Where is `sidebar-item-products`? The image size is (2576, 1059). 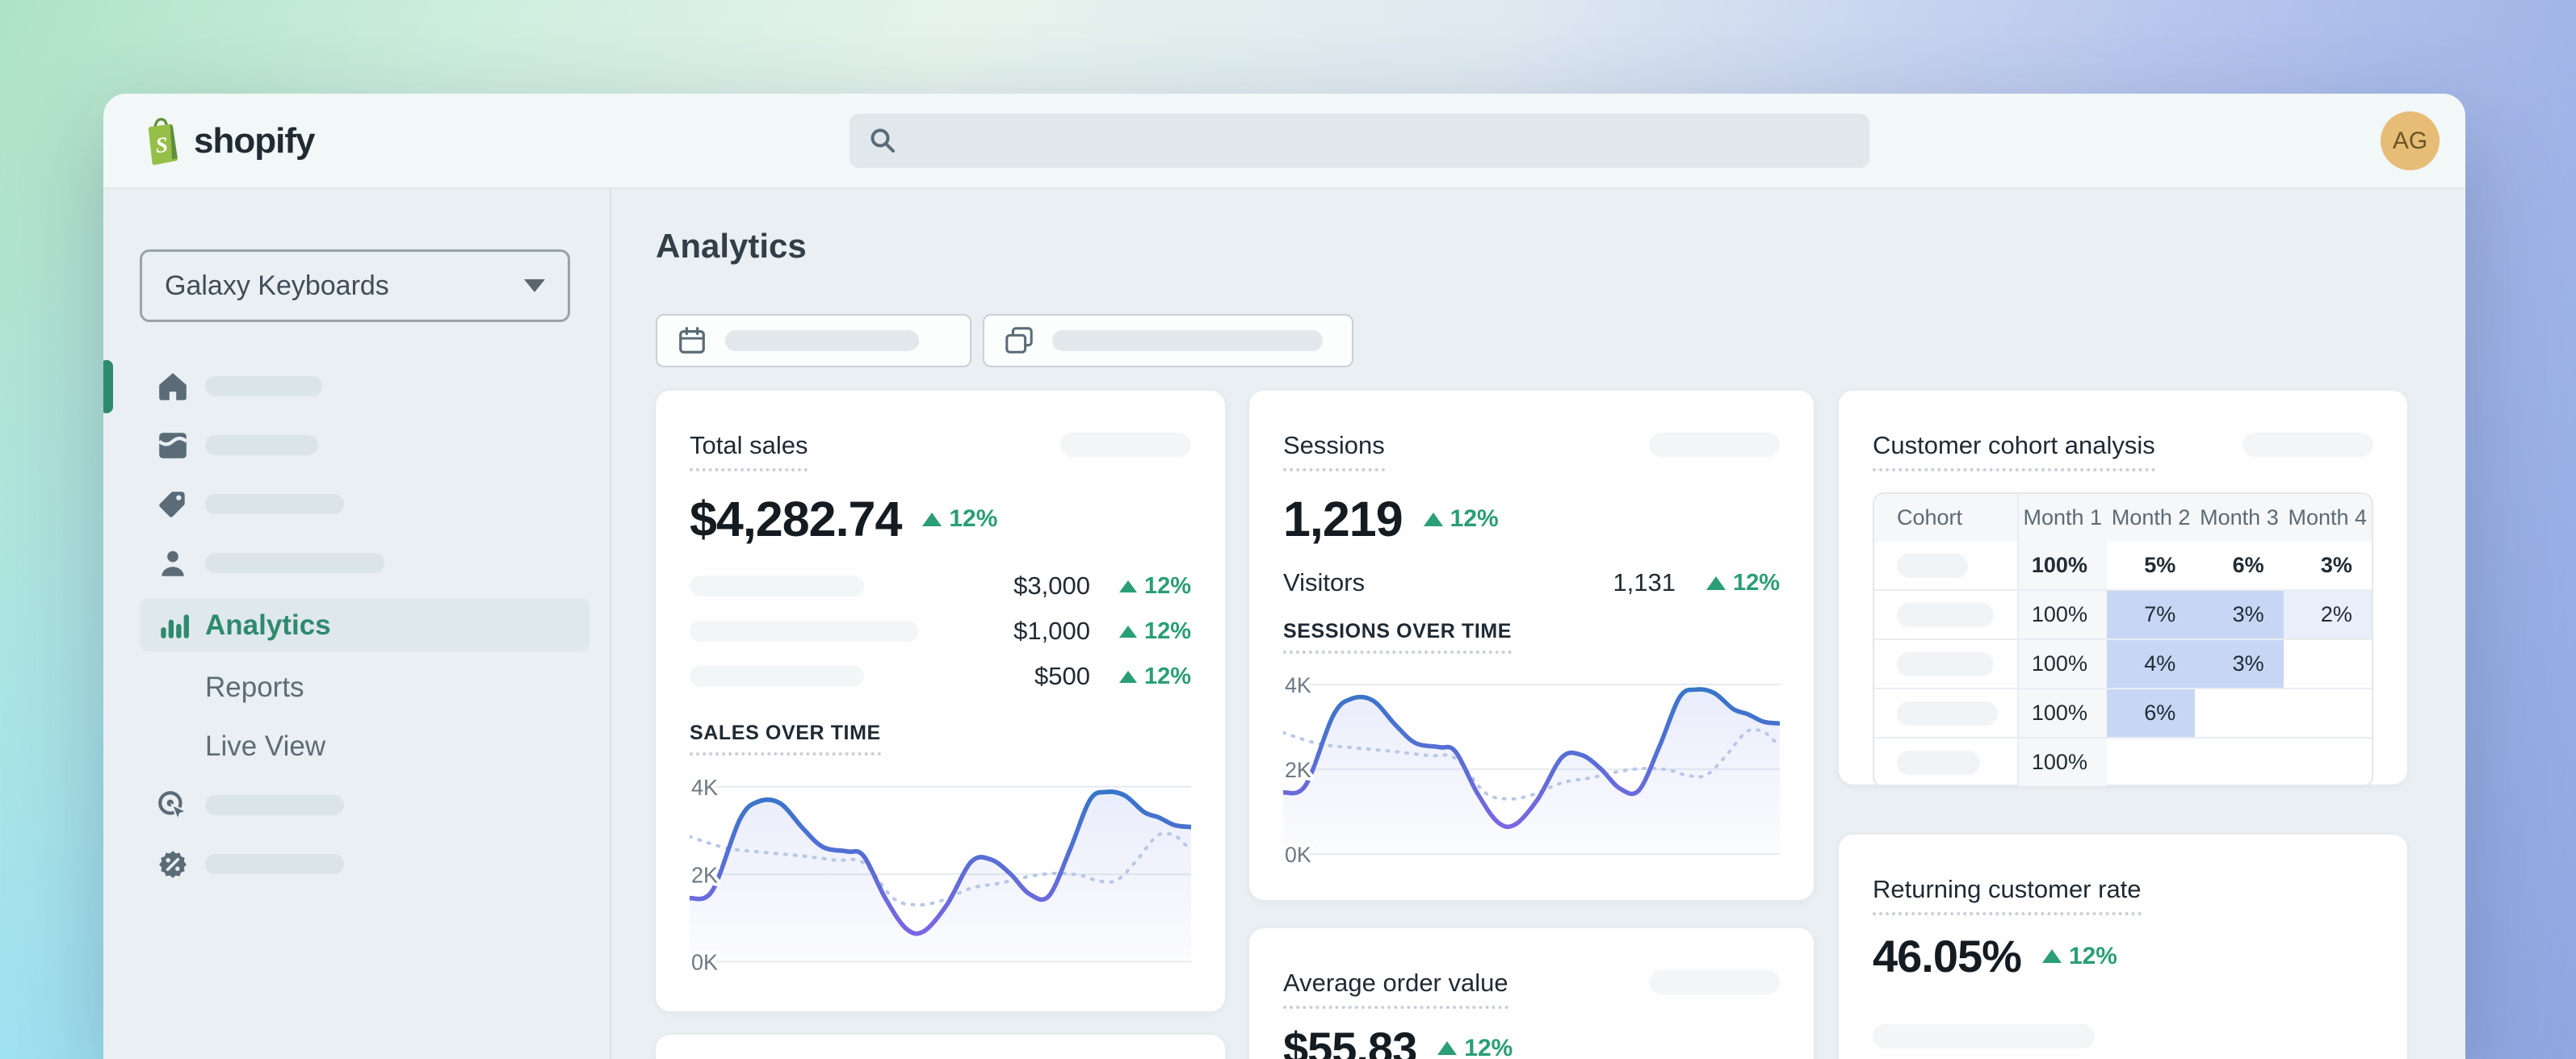 sidebar-item-products is located at coordinates (356, 504).